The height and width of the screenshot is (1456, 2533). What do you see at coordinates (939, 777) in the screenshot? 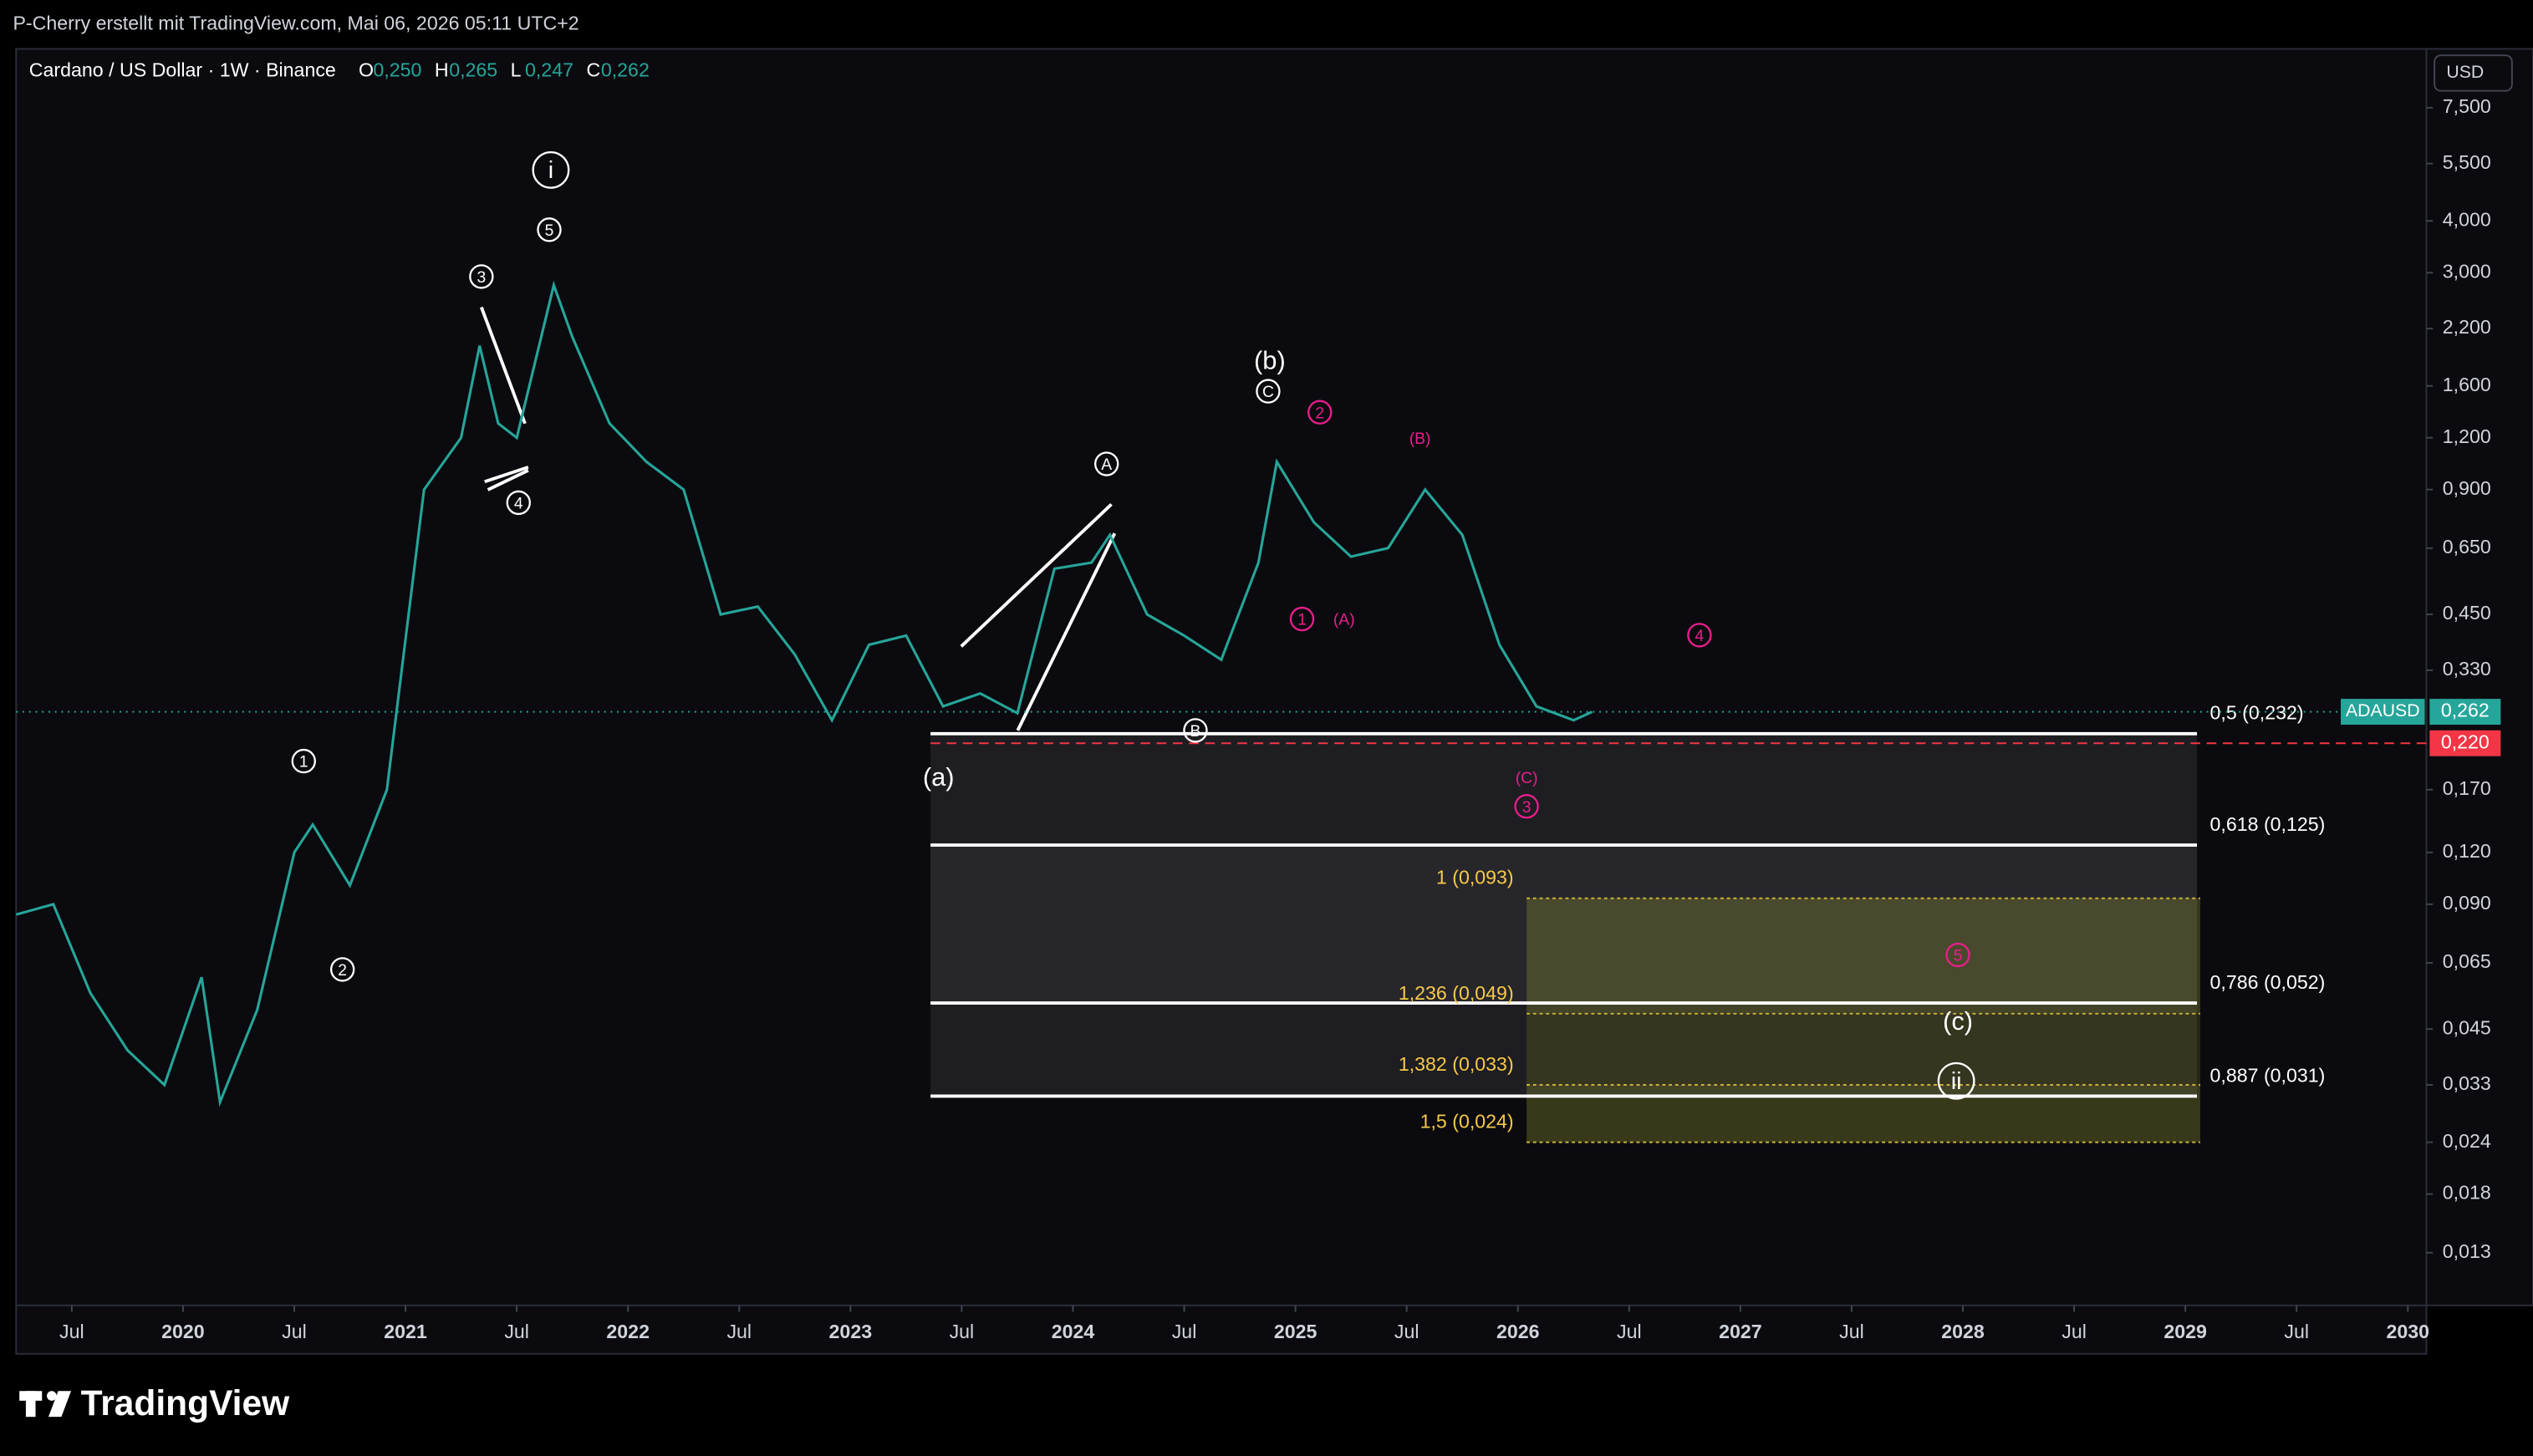
I see `wave-label: (a)` at bounding box center [939, 777].